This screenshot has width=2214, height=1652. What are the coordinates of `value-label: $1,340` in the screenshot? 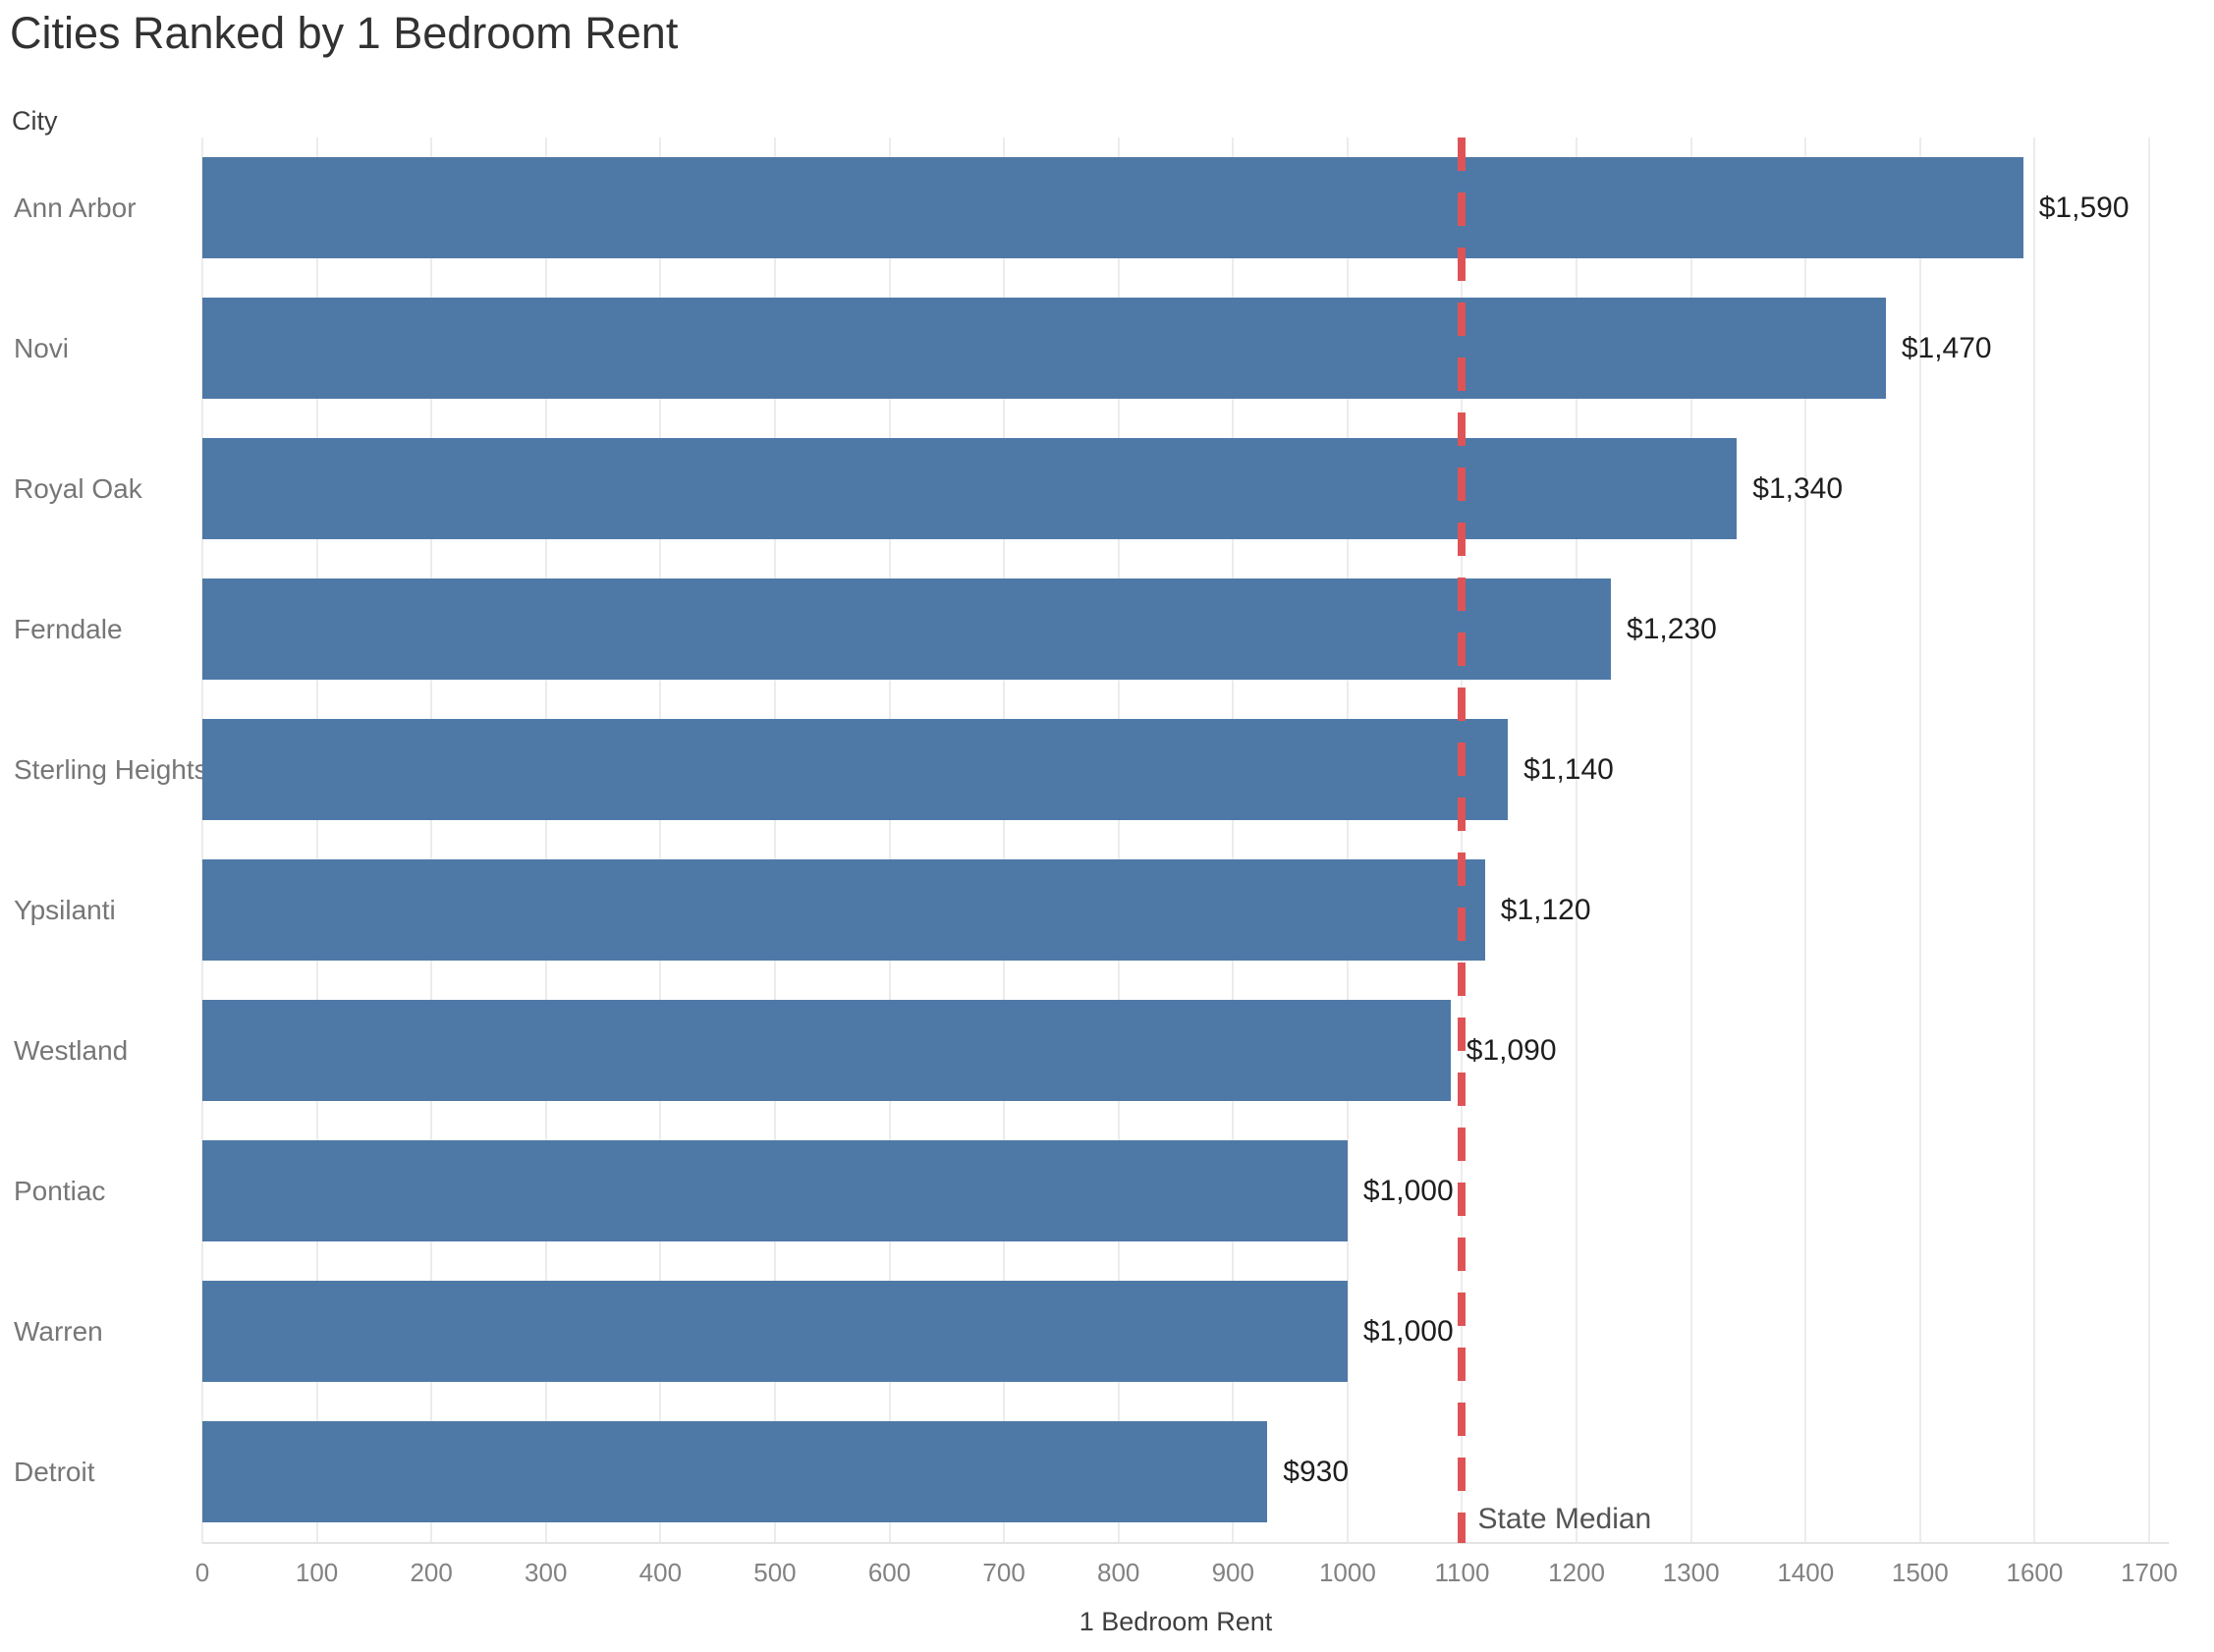 It's located at (1798, 488).